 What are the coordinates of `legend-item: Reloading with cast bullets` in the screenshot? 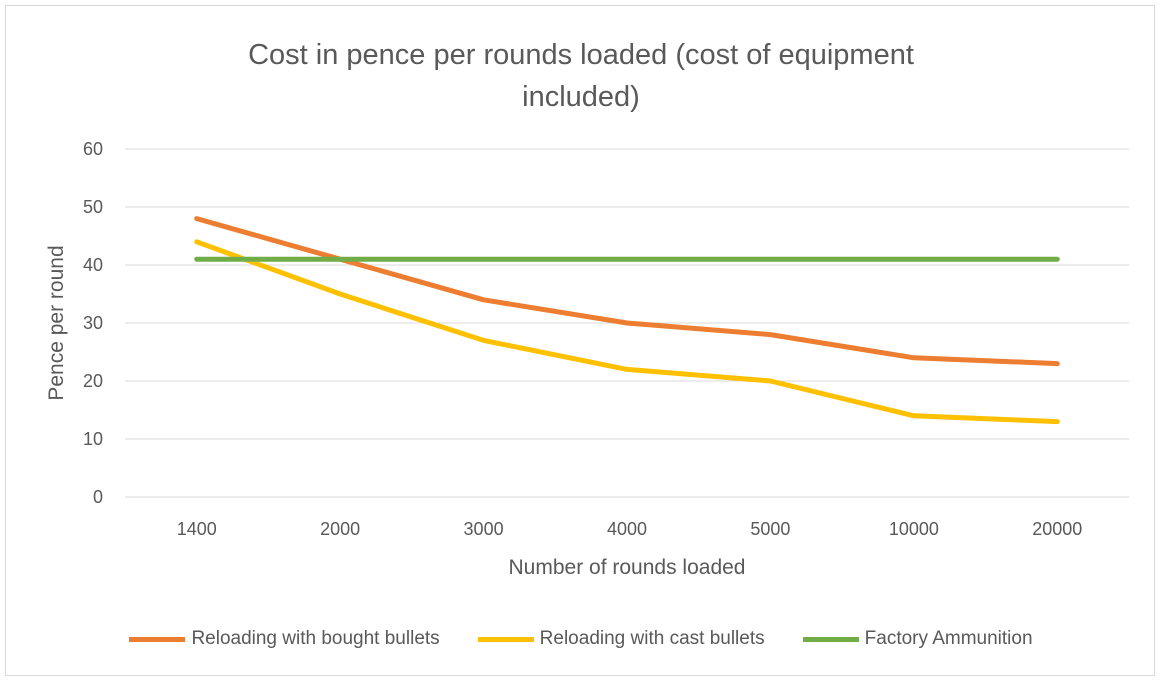 It's located at (621, 639).